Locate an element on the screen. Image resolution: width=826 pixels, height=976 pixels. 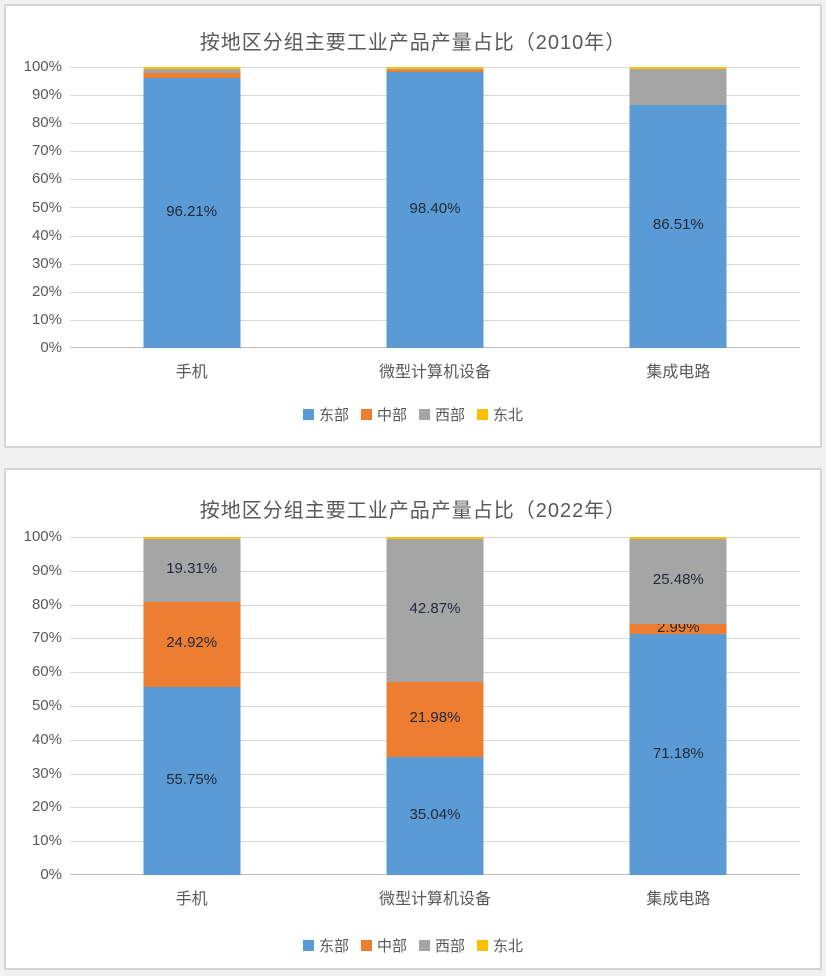
data-label: 35.04% is located at coordinates (435, 814).